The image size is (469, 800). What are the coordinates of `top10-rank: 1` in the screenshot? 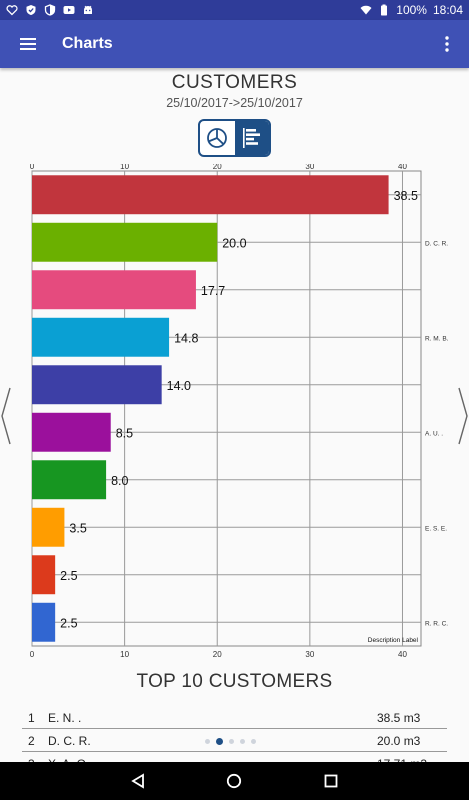 It's located at (31, 718).